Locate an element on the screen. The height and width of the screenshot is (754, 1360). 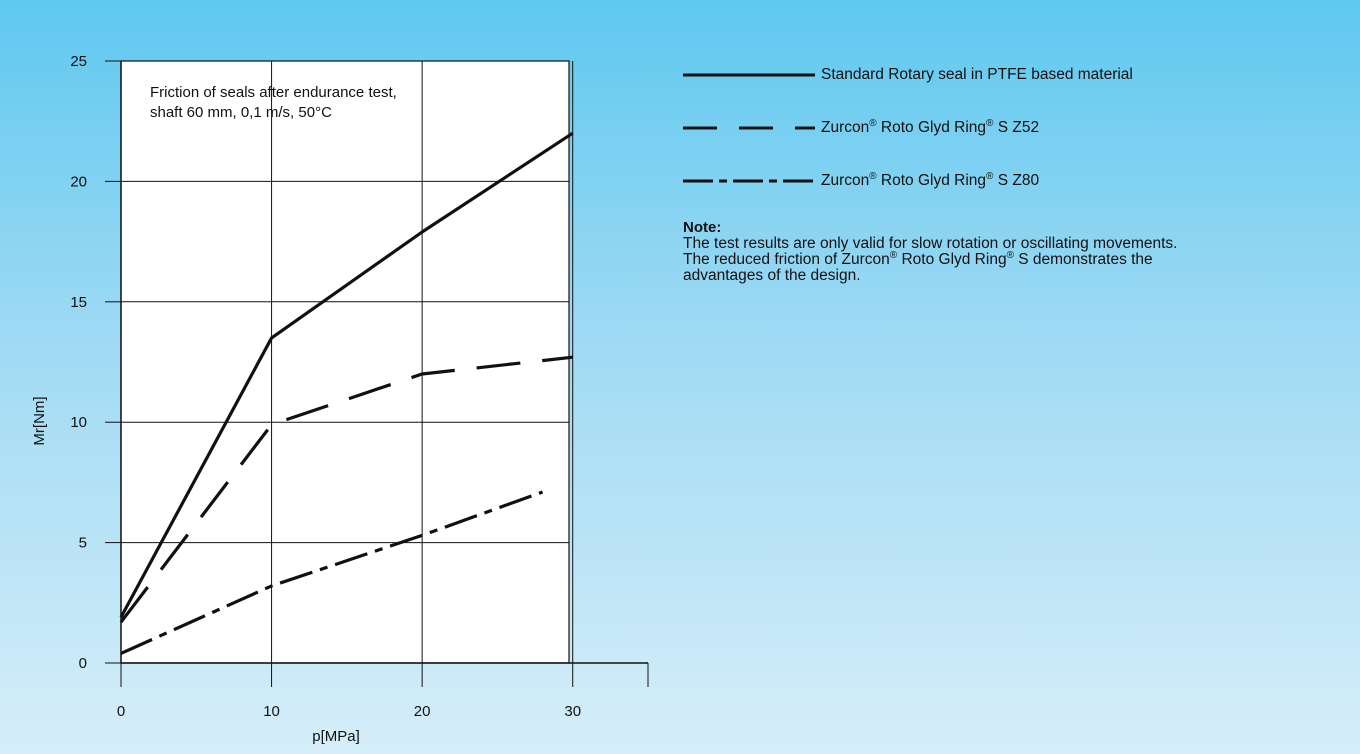
note-line: advantages of the design. is located at coordinates (772, 275).